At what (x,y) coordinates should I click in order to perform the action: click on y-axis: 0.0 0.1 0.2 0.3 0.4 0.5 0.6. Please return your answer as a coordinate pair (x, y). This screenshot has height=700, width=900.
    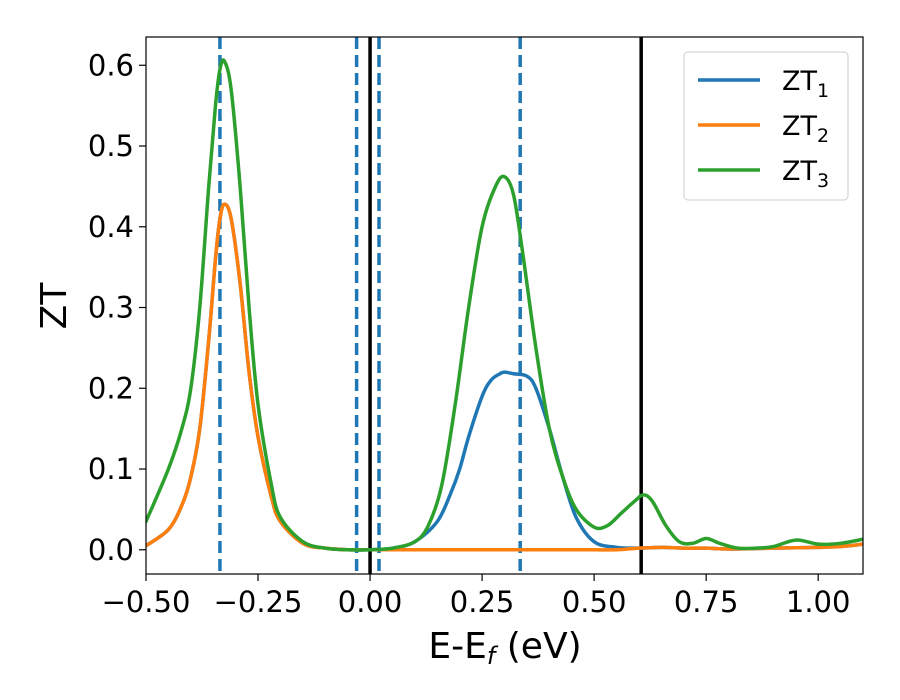
    Looking at the image, I should click on (117, 307).